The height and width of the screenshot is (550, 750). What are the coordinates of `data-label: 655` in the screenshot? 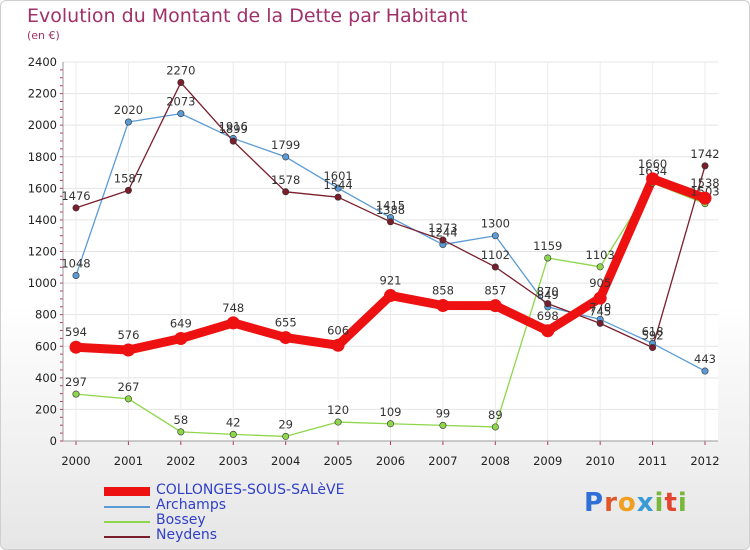 It's located at (286, 323).